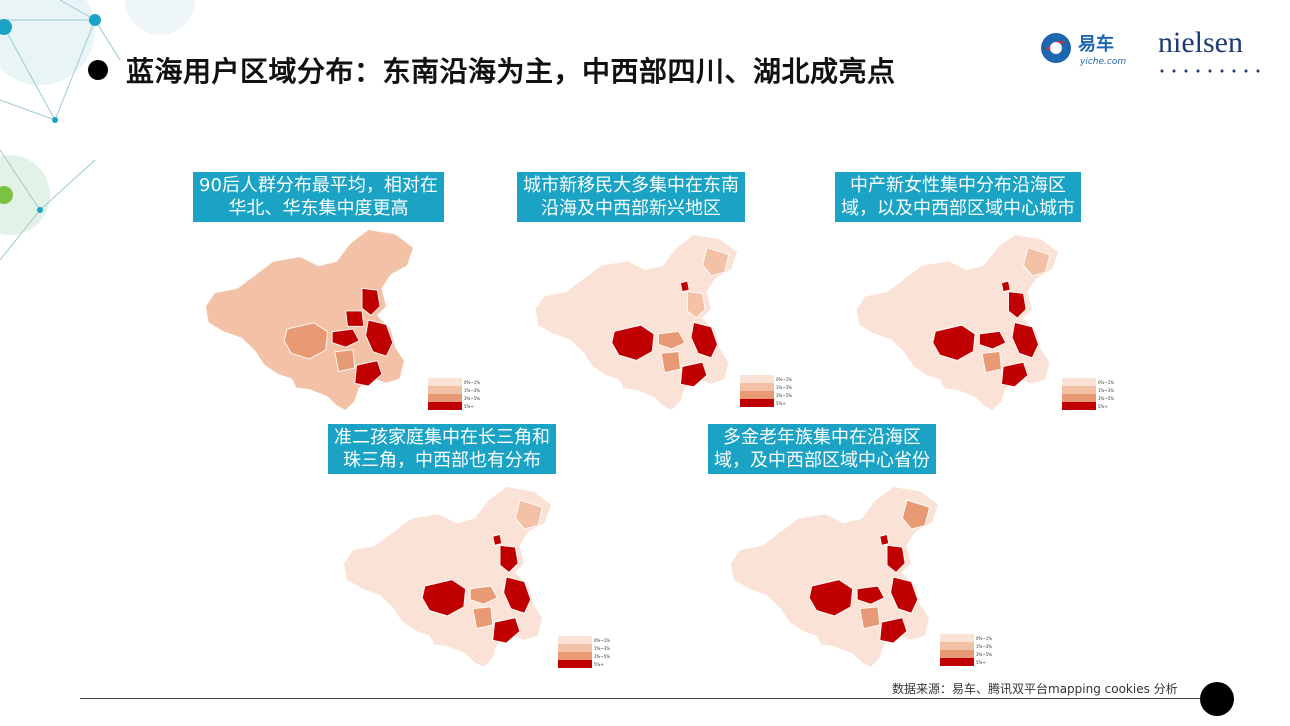  I want to click on panel-1-caption-line1: 90后人群分布最平均，相对在, so click(318, 185).